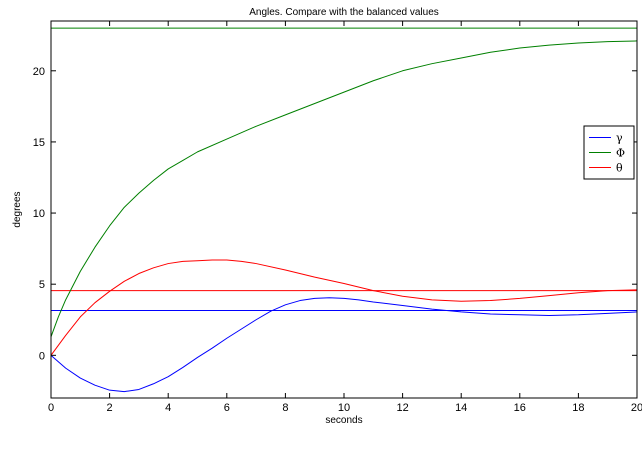  What do you see at coordinates (343, 420) in the screenshot?
I see `x-axis-label: seconds` at bounding box center [343, 420].